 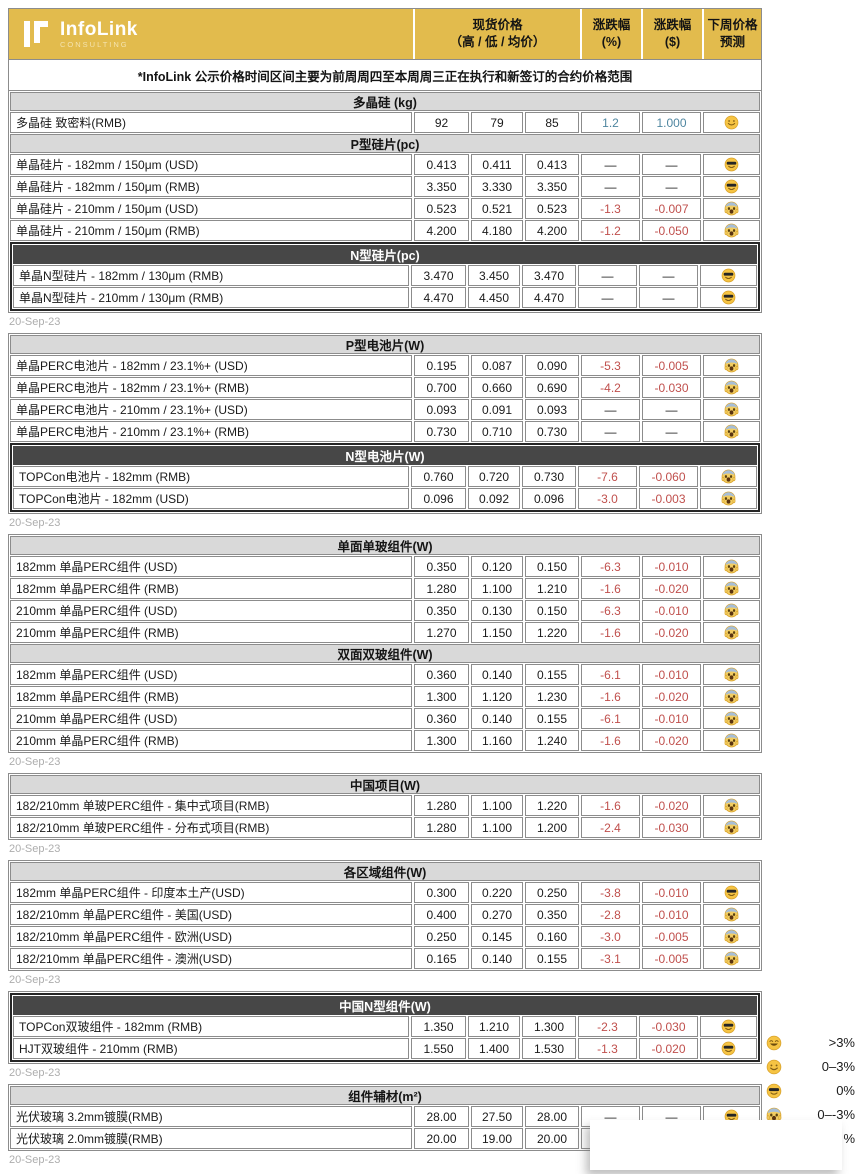 I want to click on infolink-logo: InfoLink CONSULTING, so click(x=211, y=34).